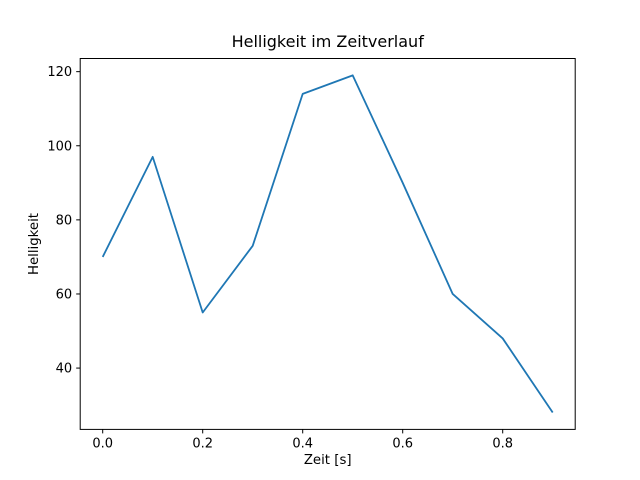 This screenshot has width=640, height=480. Describe the element at coordinates (64, 369) in the screenshot. I see `y-tick-label: 40` at that location.